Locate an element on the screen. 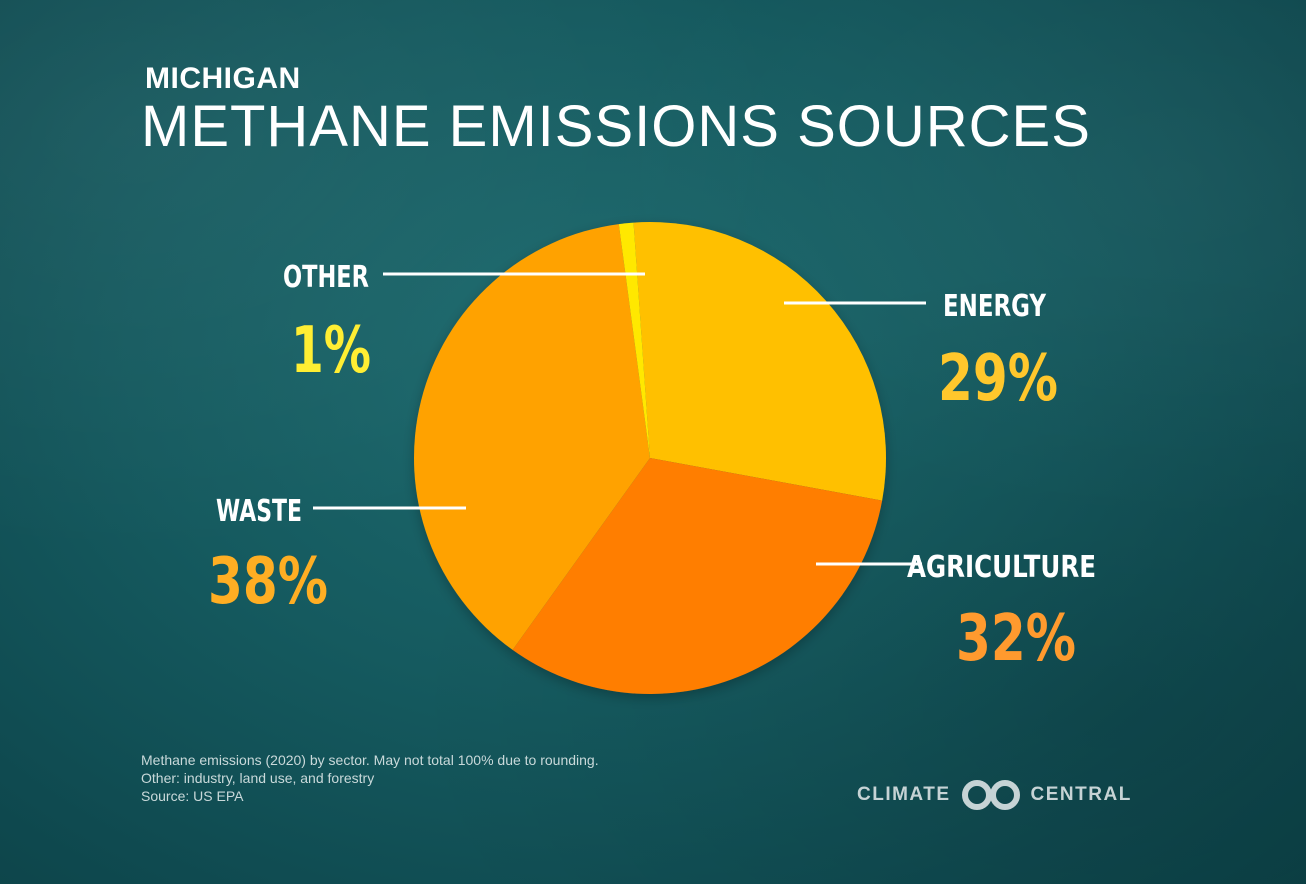 The image size is (1306, 884). slice-value-other: 1% is located at coordinates (331, 351).